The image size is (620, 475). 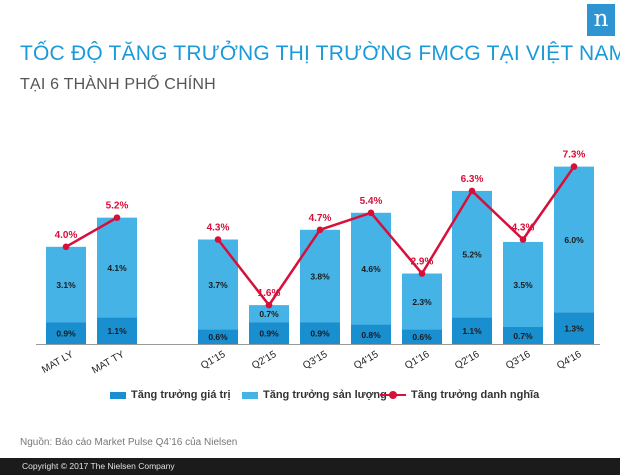 I want to click on legend-swatch-value-growth, so click(x=118, y=395).